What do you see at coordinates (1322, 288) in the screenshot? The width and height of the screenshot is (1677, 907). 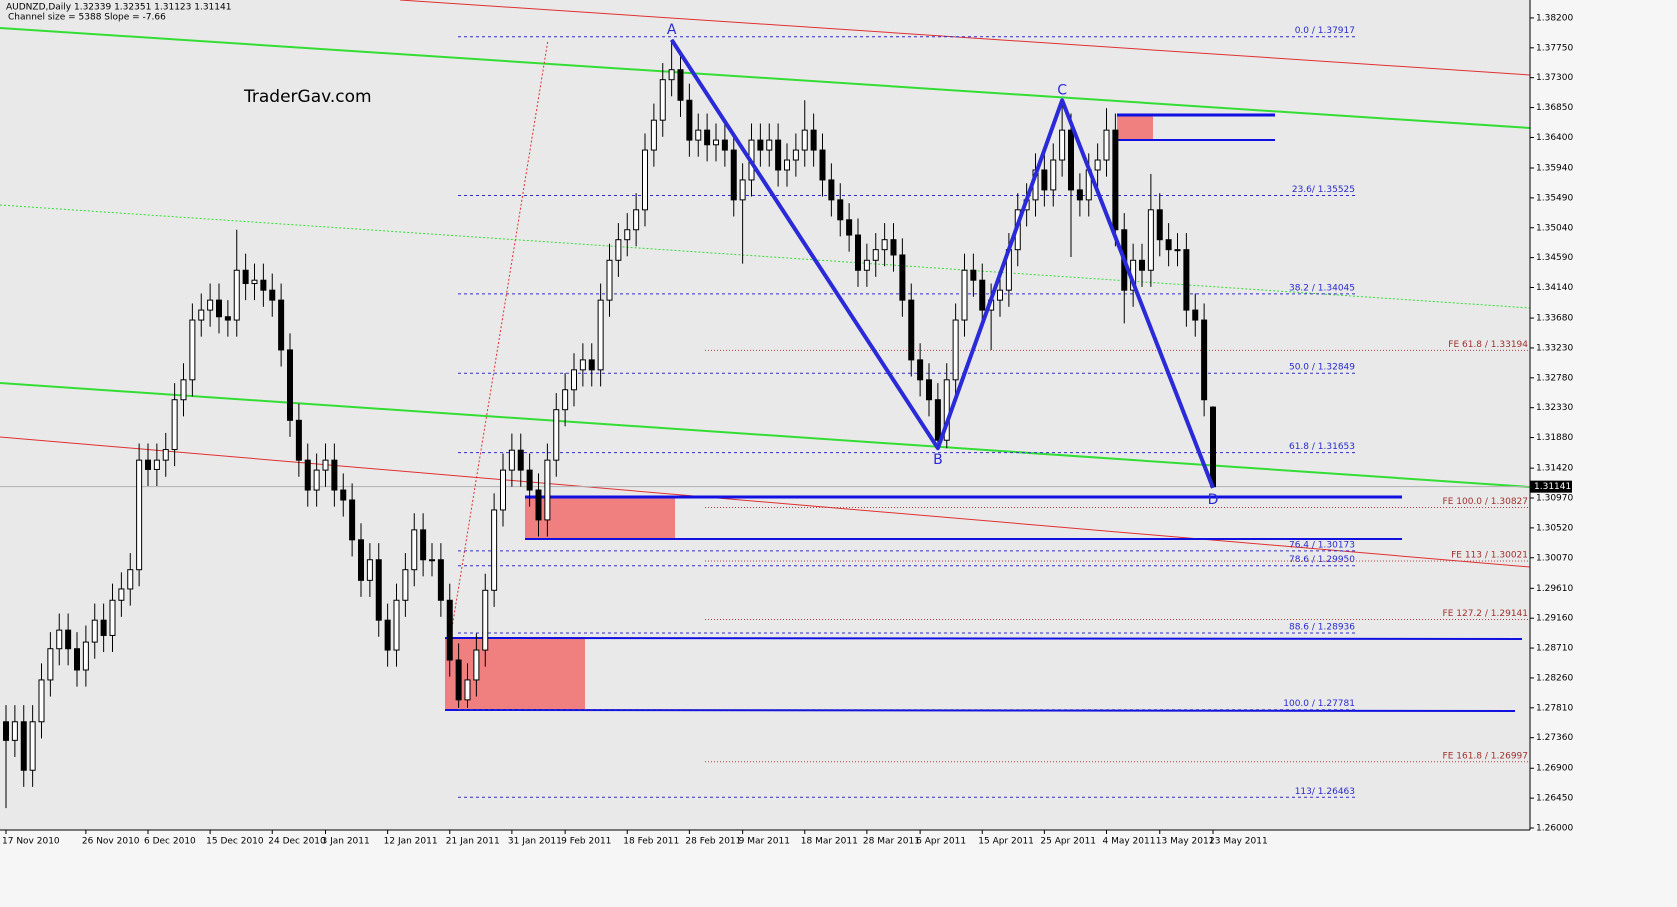 I see `fib-label: 38.2 / 1.34045` at bounding box center [1322, 288].